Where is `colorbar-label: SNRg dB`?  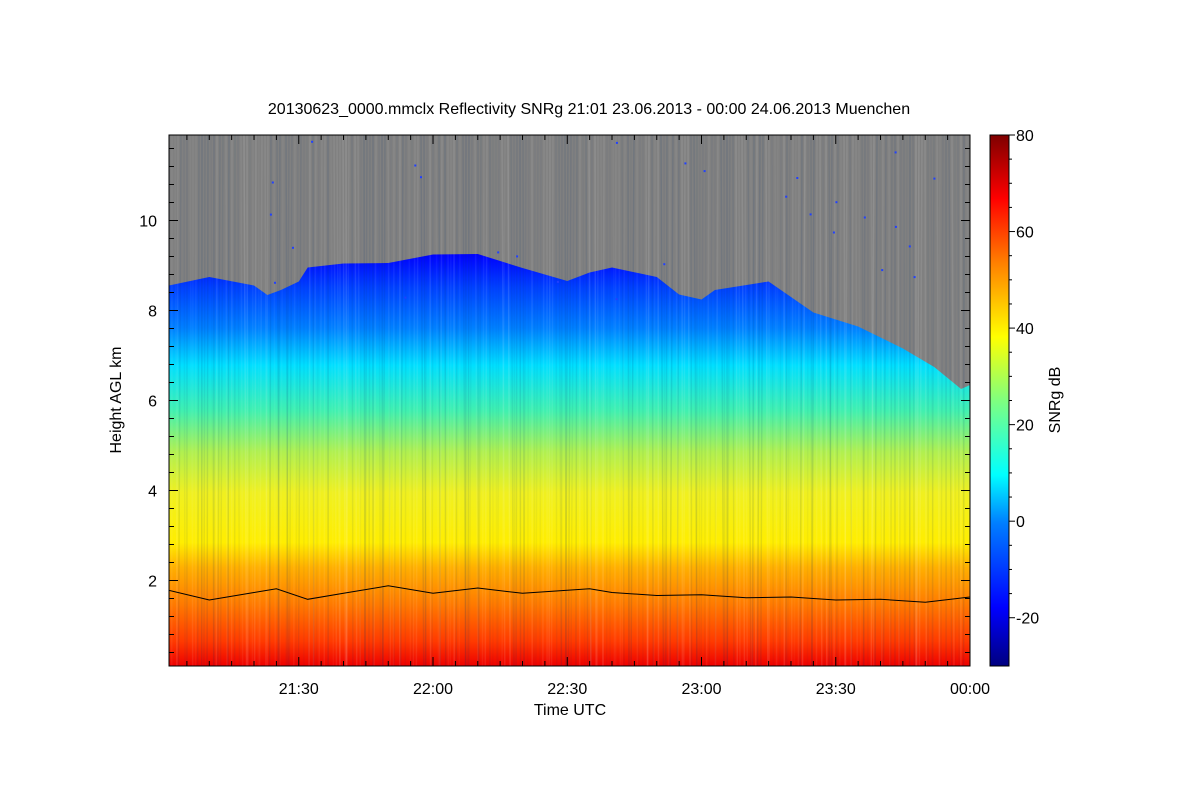
colorbar-label: SNRg dB is located at coordinates (1055, 400).